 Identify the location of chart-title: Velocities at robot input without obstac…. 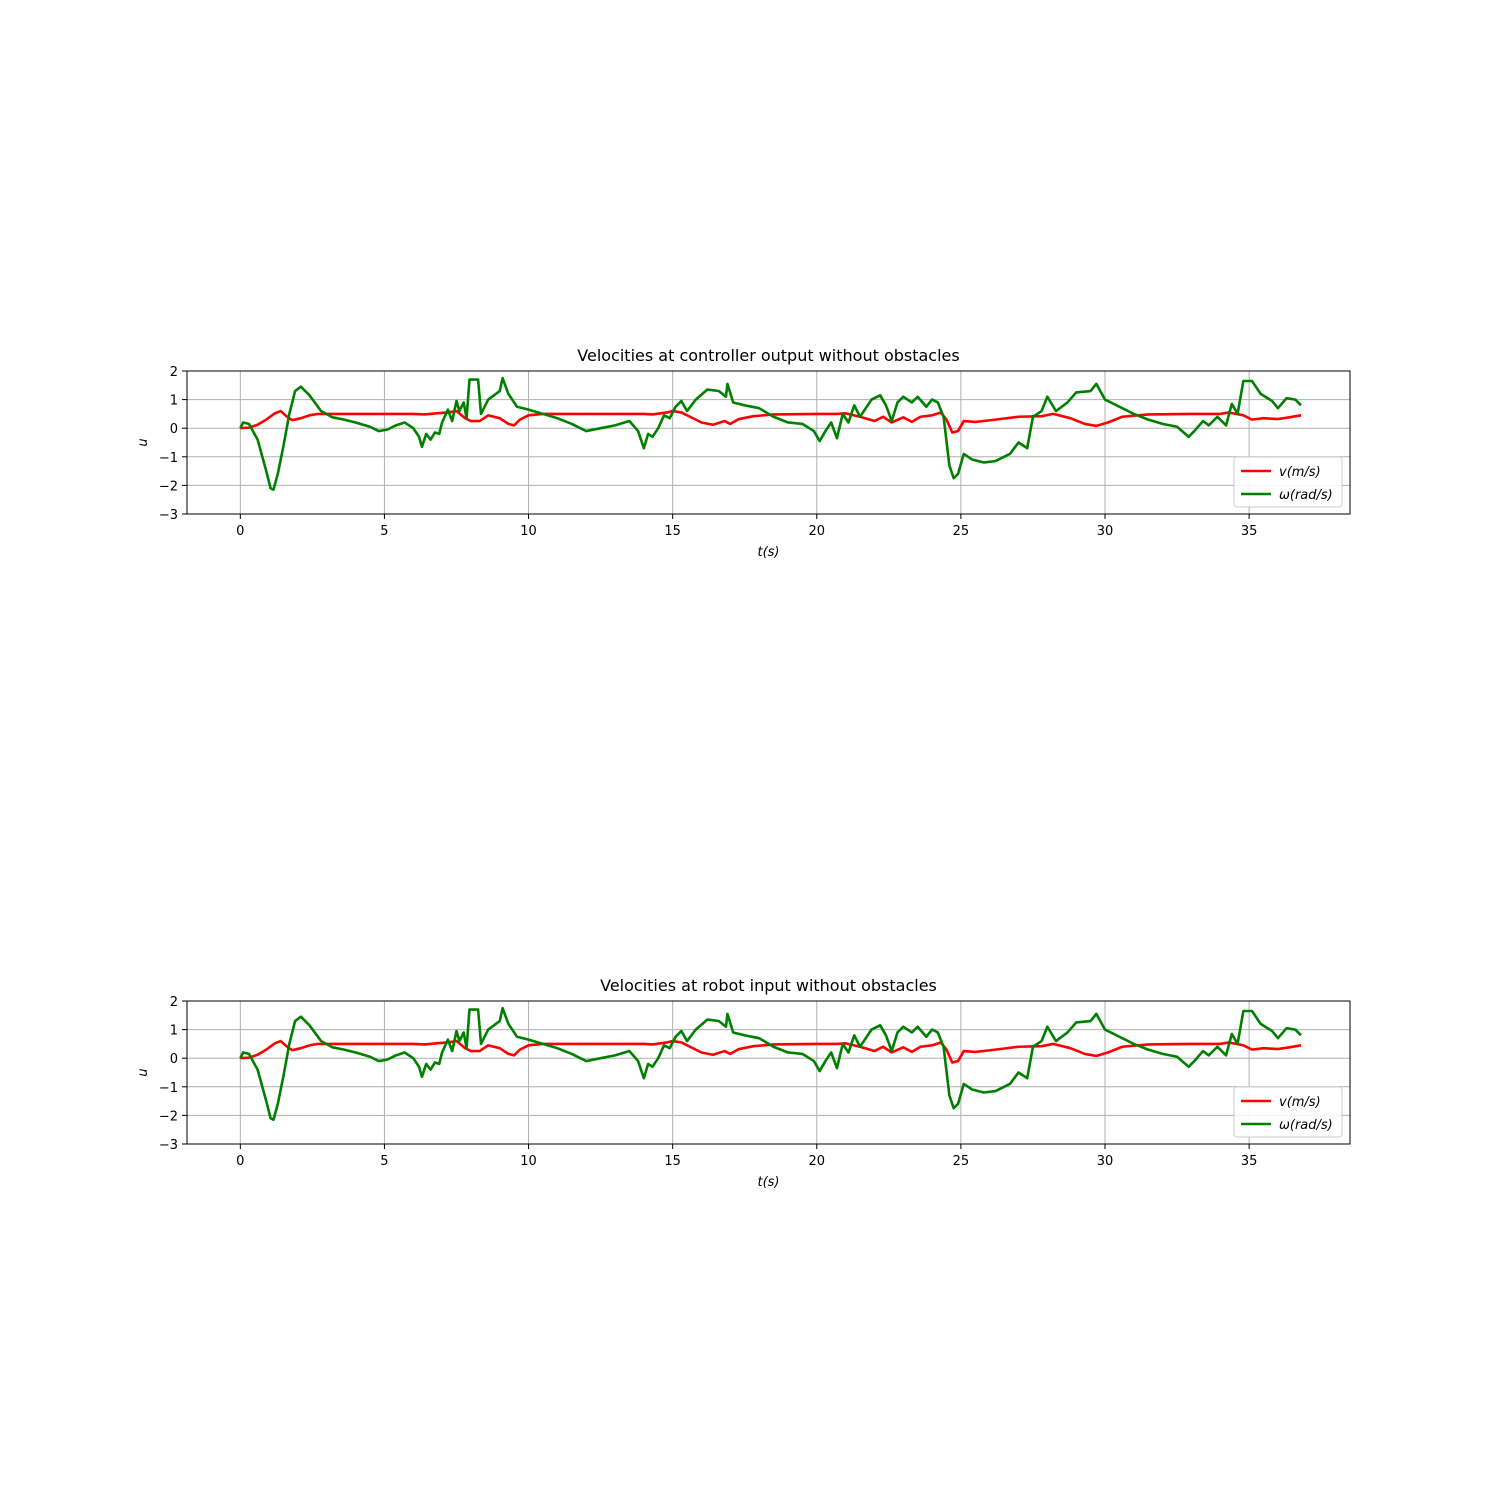
(768, 985).